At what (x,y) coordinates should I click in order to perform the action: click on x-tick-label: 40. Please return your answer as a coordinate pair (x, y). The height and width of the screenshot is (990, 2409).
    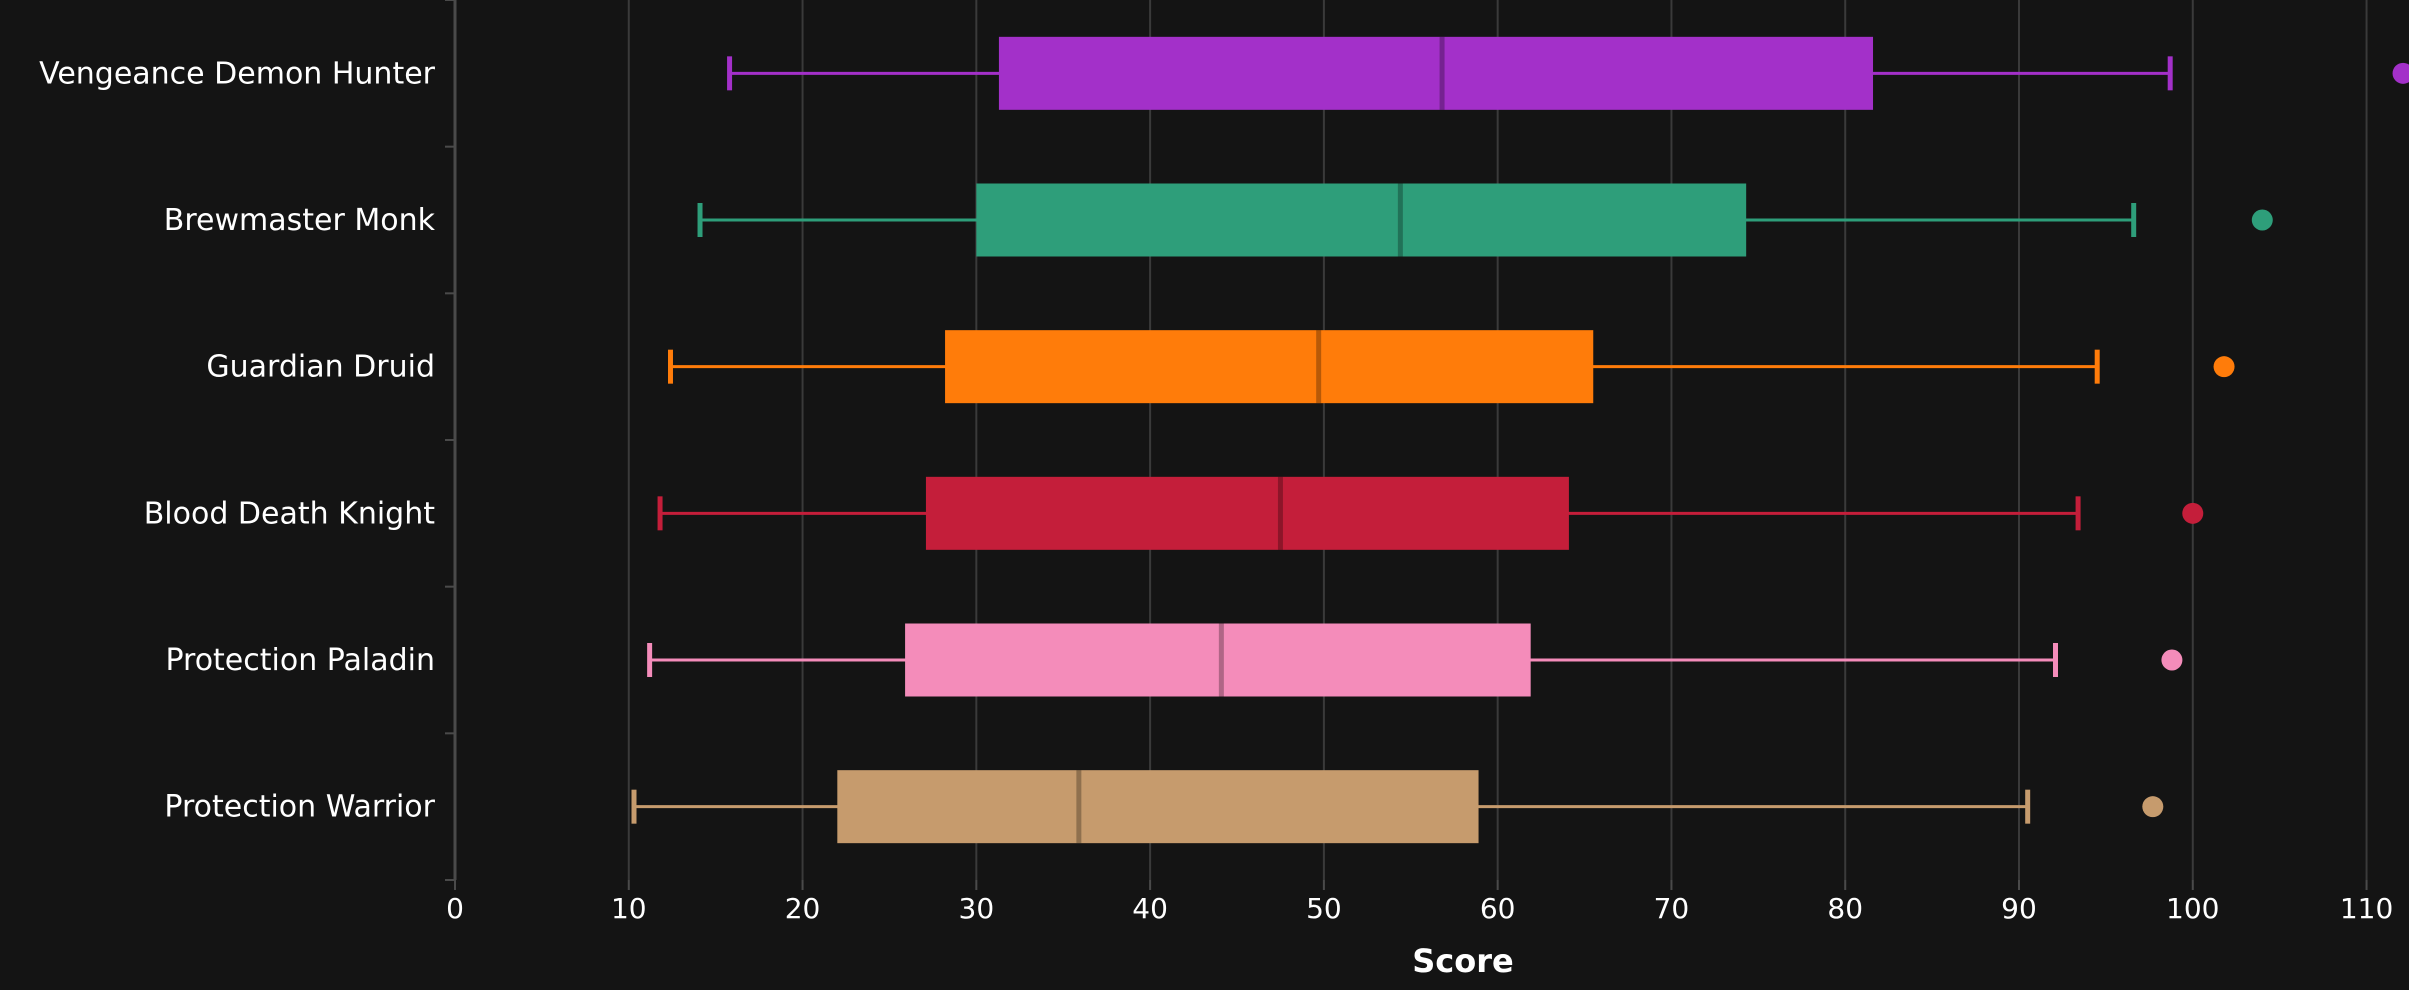
    Looking at the image, I should click on (1150, 908).